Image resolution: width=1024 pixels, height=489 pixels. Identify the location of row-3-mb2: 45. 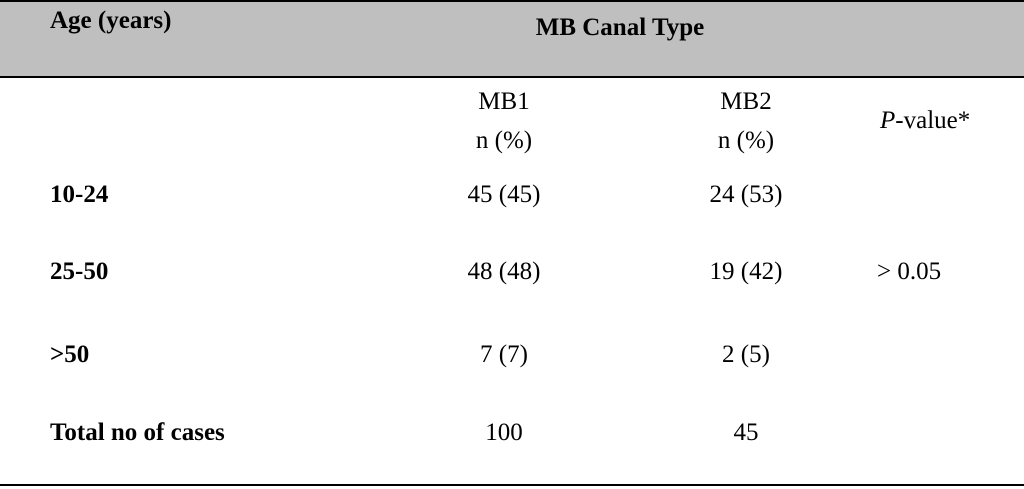
(746, 432).